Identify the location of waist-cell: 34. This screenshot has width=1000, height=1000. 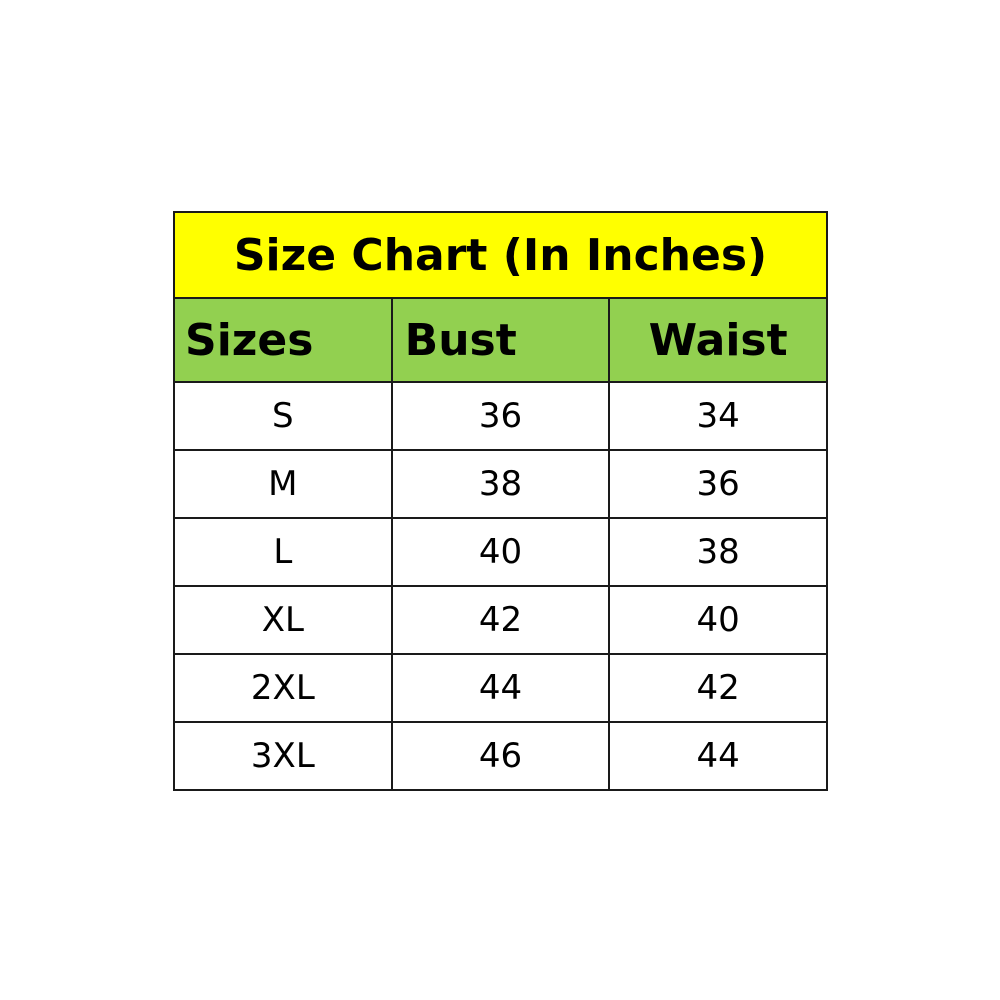
(718, 416).